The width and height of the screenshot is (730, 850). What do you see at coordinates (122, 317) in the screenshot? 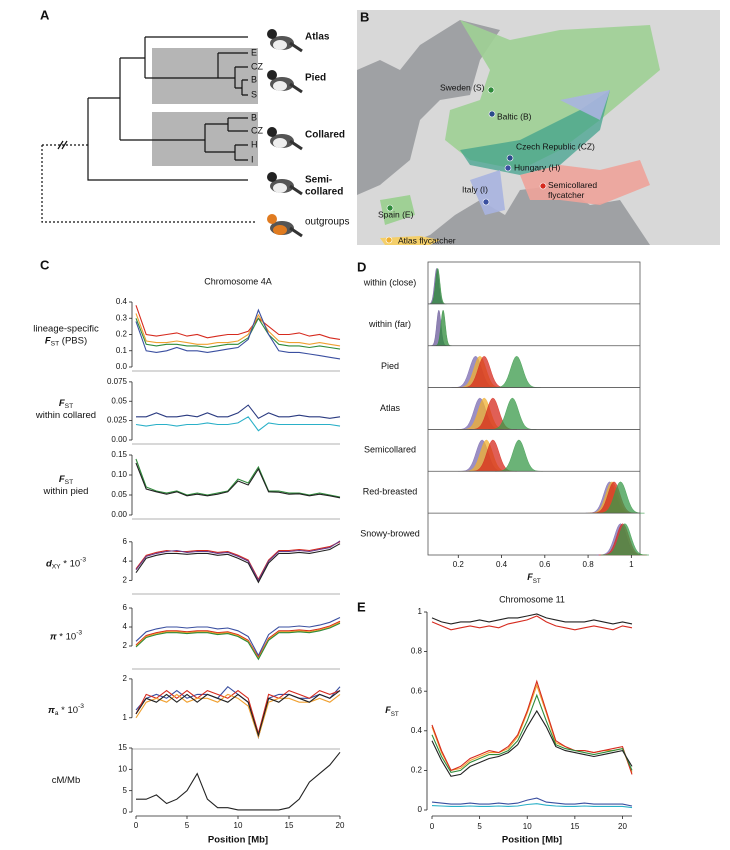
I see `y-tick-label: 0.3` at bounding box center [122, 317].